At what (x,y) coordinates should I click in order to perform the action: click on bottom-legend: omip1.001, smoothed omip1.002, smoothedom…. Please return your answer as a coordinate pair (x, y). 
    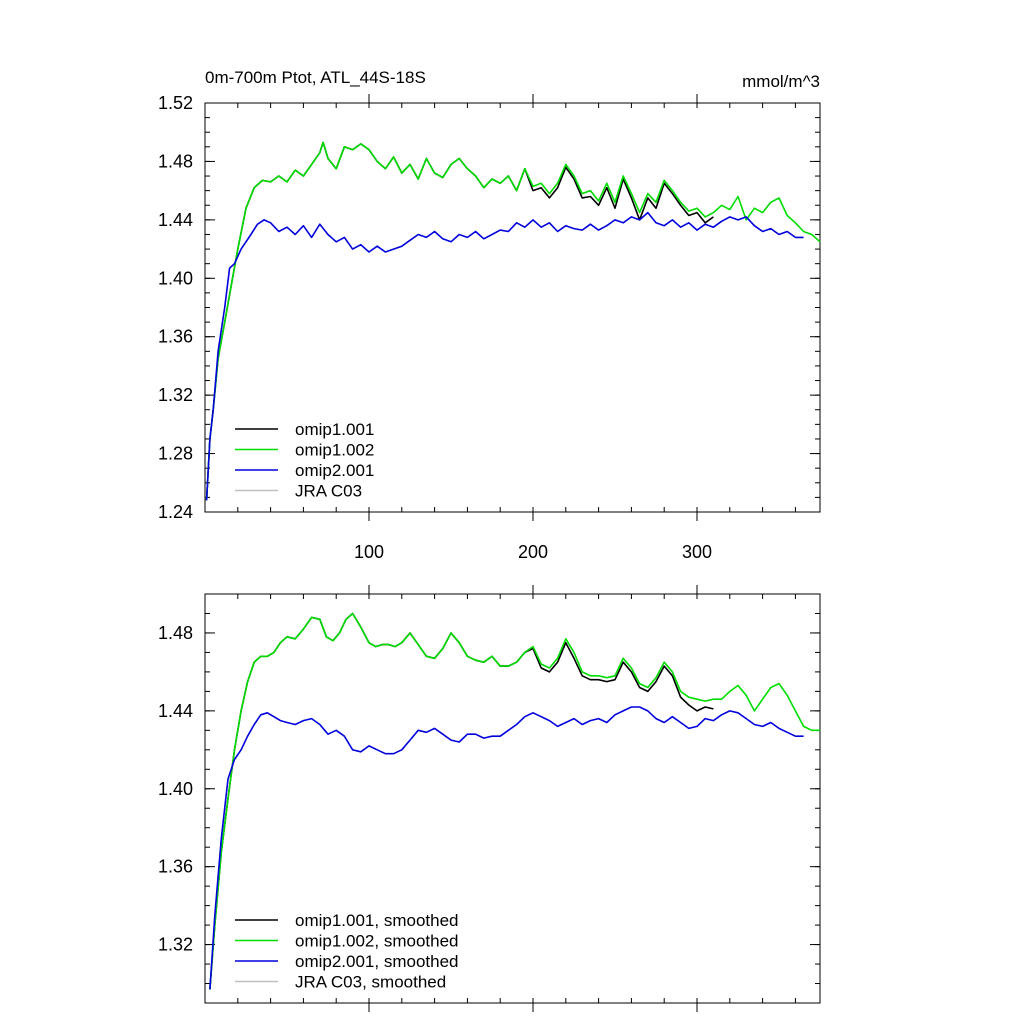
    Looking at the image, I should click on (347, 951).